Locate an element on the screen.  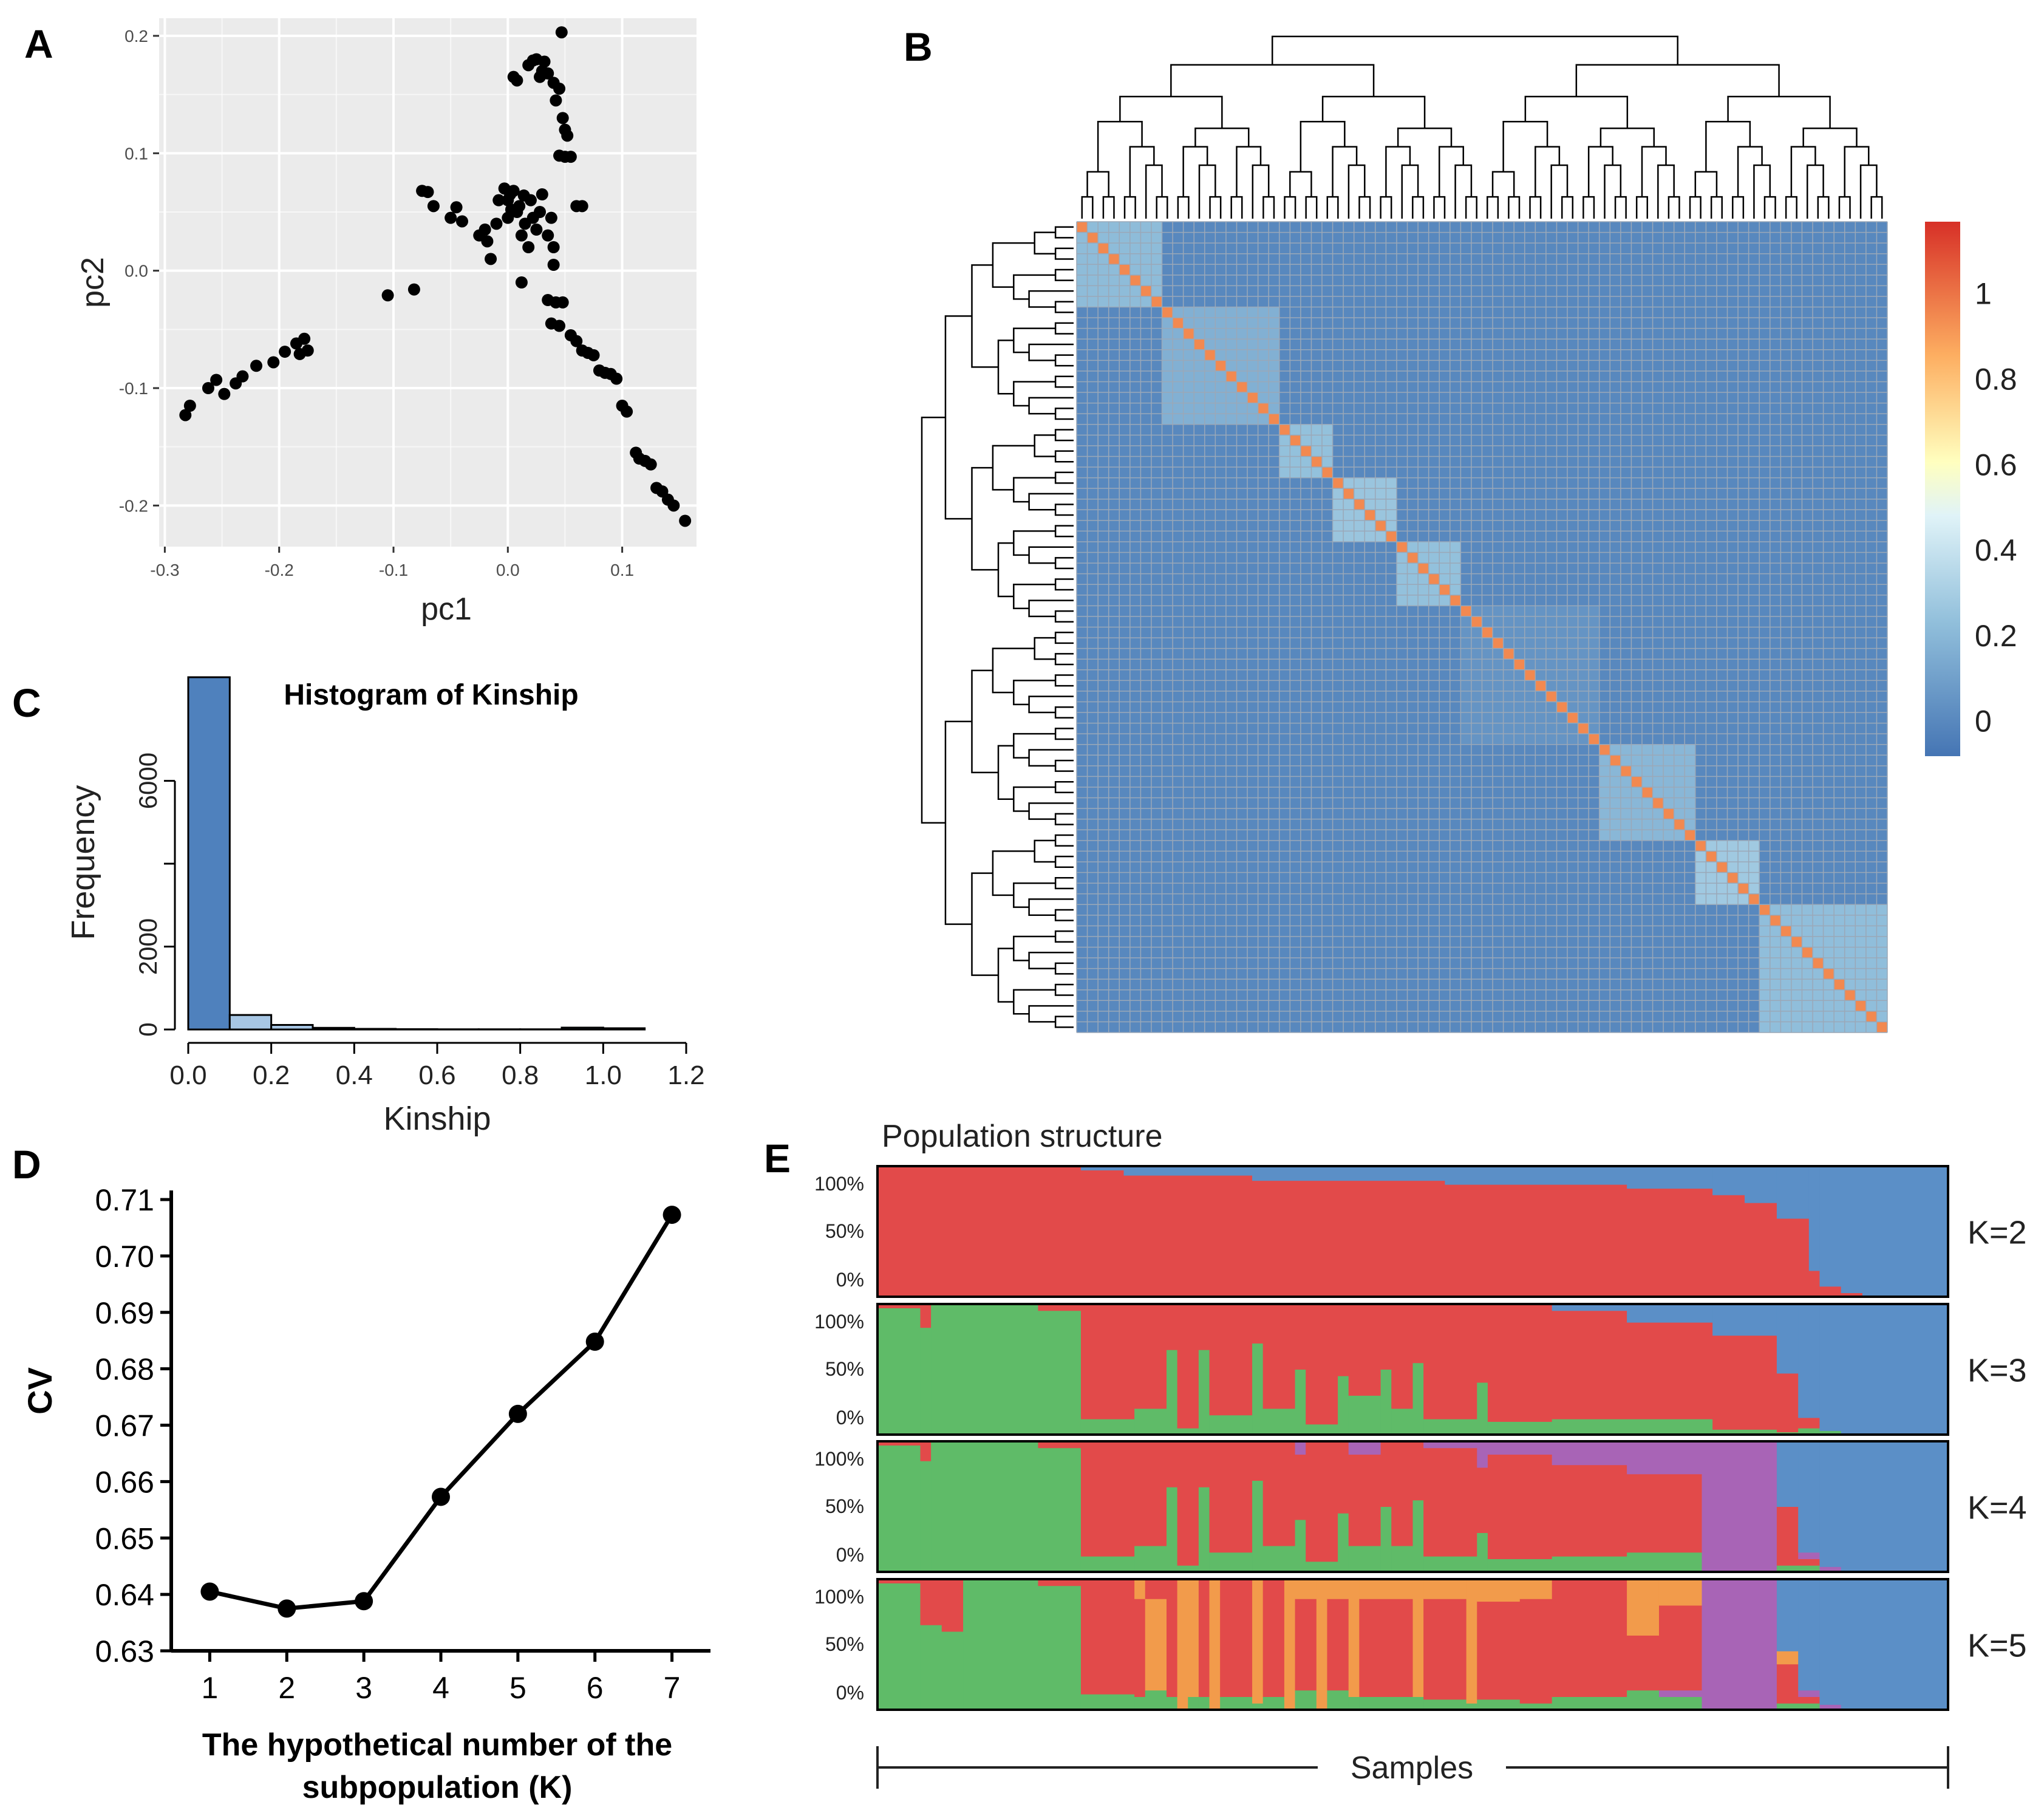
cv-point is located at coordinates (594, 1342).